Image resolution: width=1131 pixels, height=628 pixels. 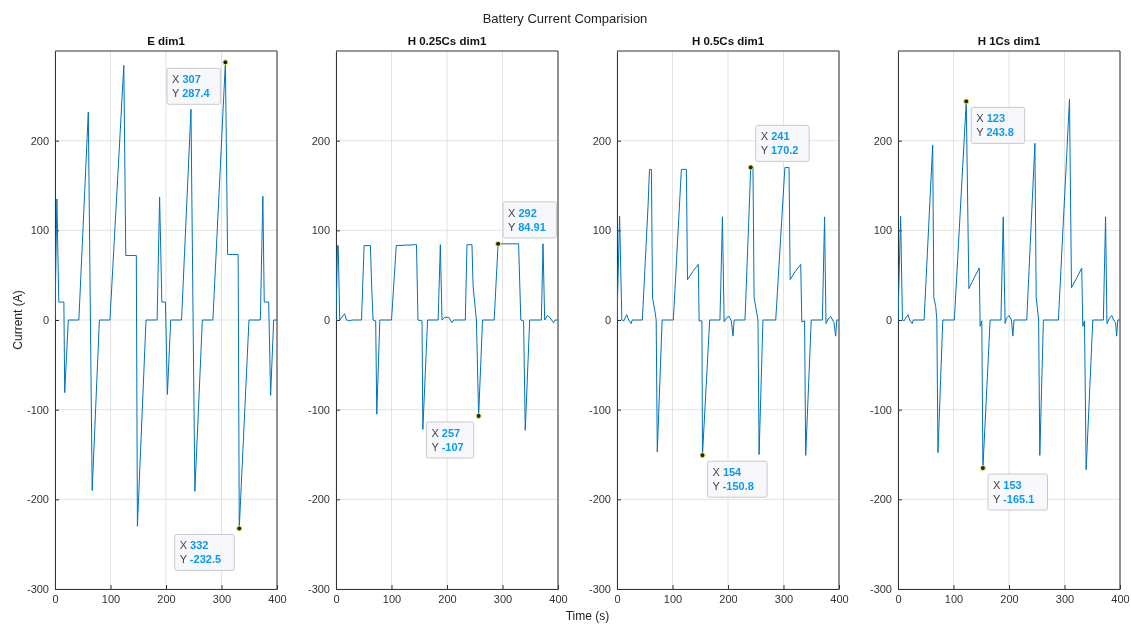 What do you see at coordinates (995, 125) in the screenshot?
I see `annotation: X 123 Y 243.8` at bounding box center [995, 125].